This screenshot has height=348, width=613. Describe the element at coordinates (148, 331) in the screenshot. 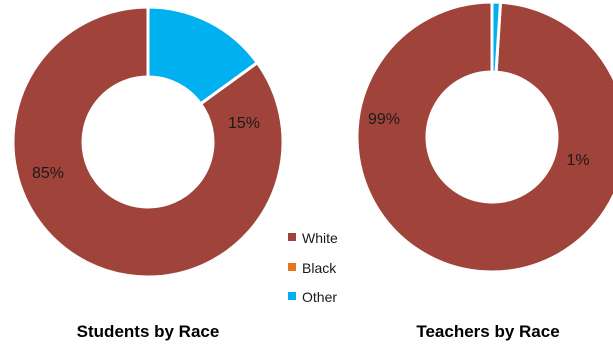

I see `students-chart-title: Students by Race` at that location.